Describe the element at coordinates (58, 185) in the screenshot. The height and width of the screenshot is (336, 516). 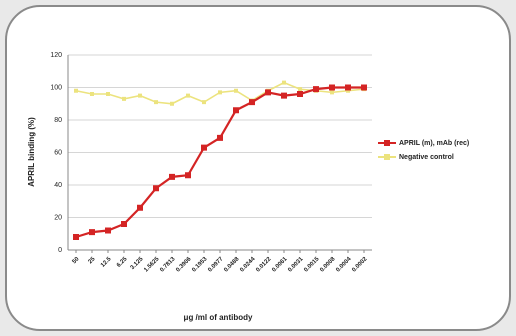
I see `y-tick-label: 40` at that location.